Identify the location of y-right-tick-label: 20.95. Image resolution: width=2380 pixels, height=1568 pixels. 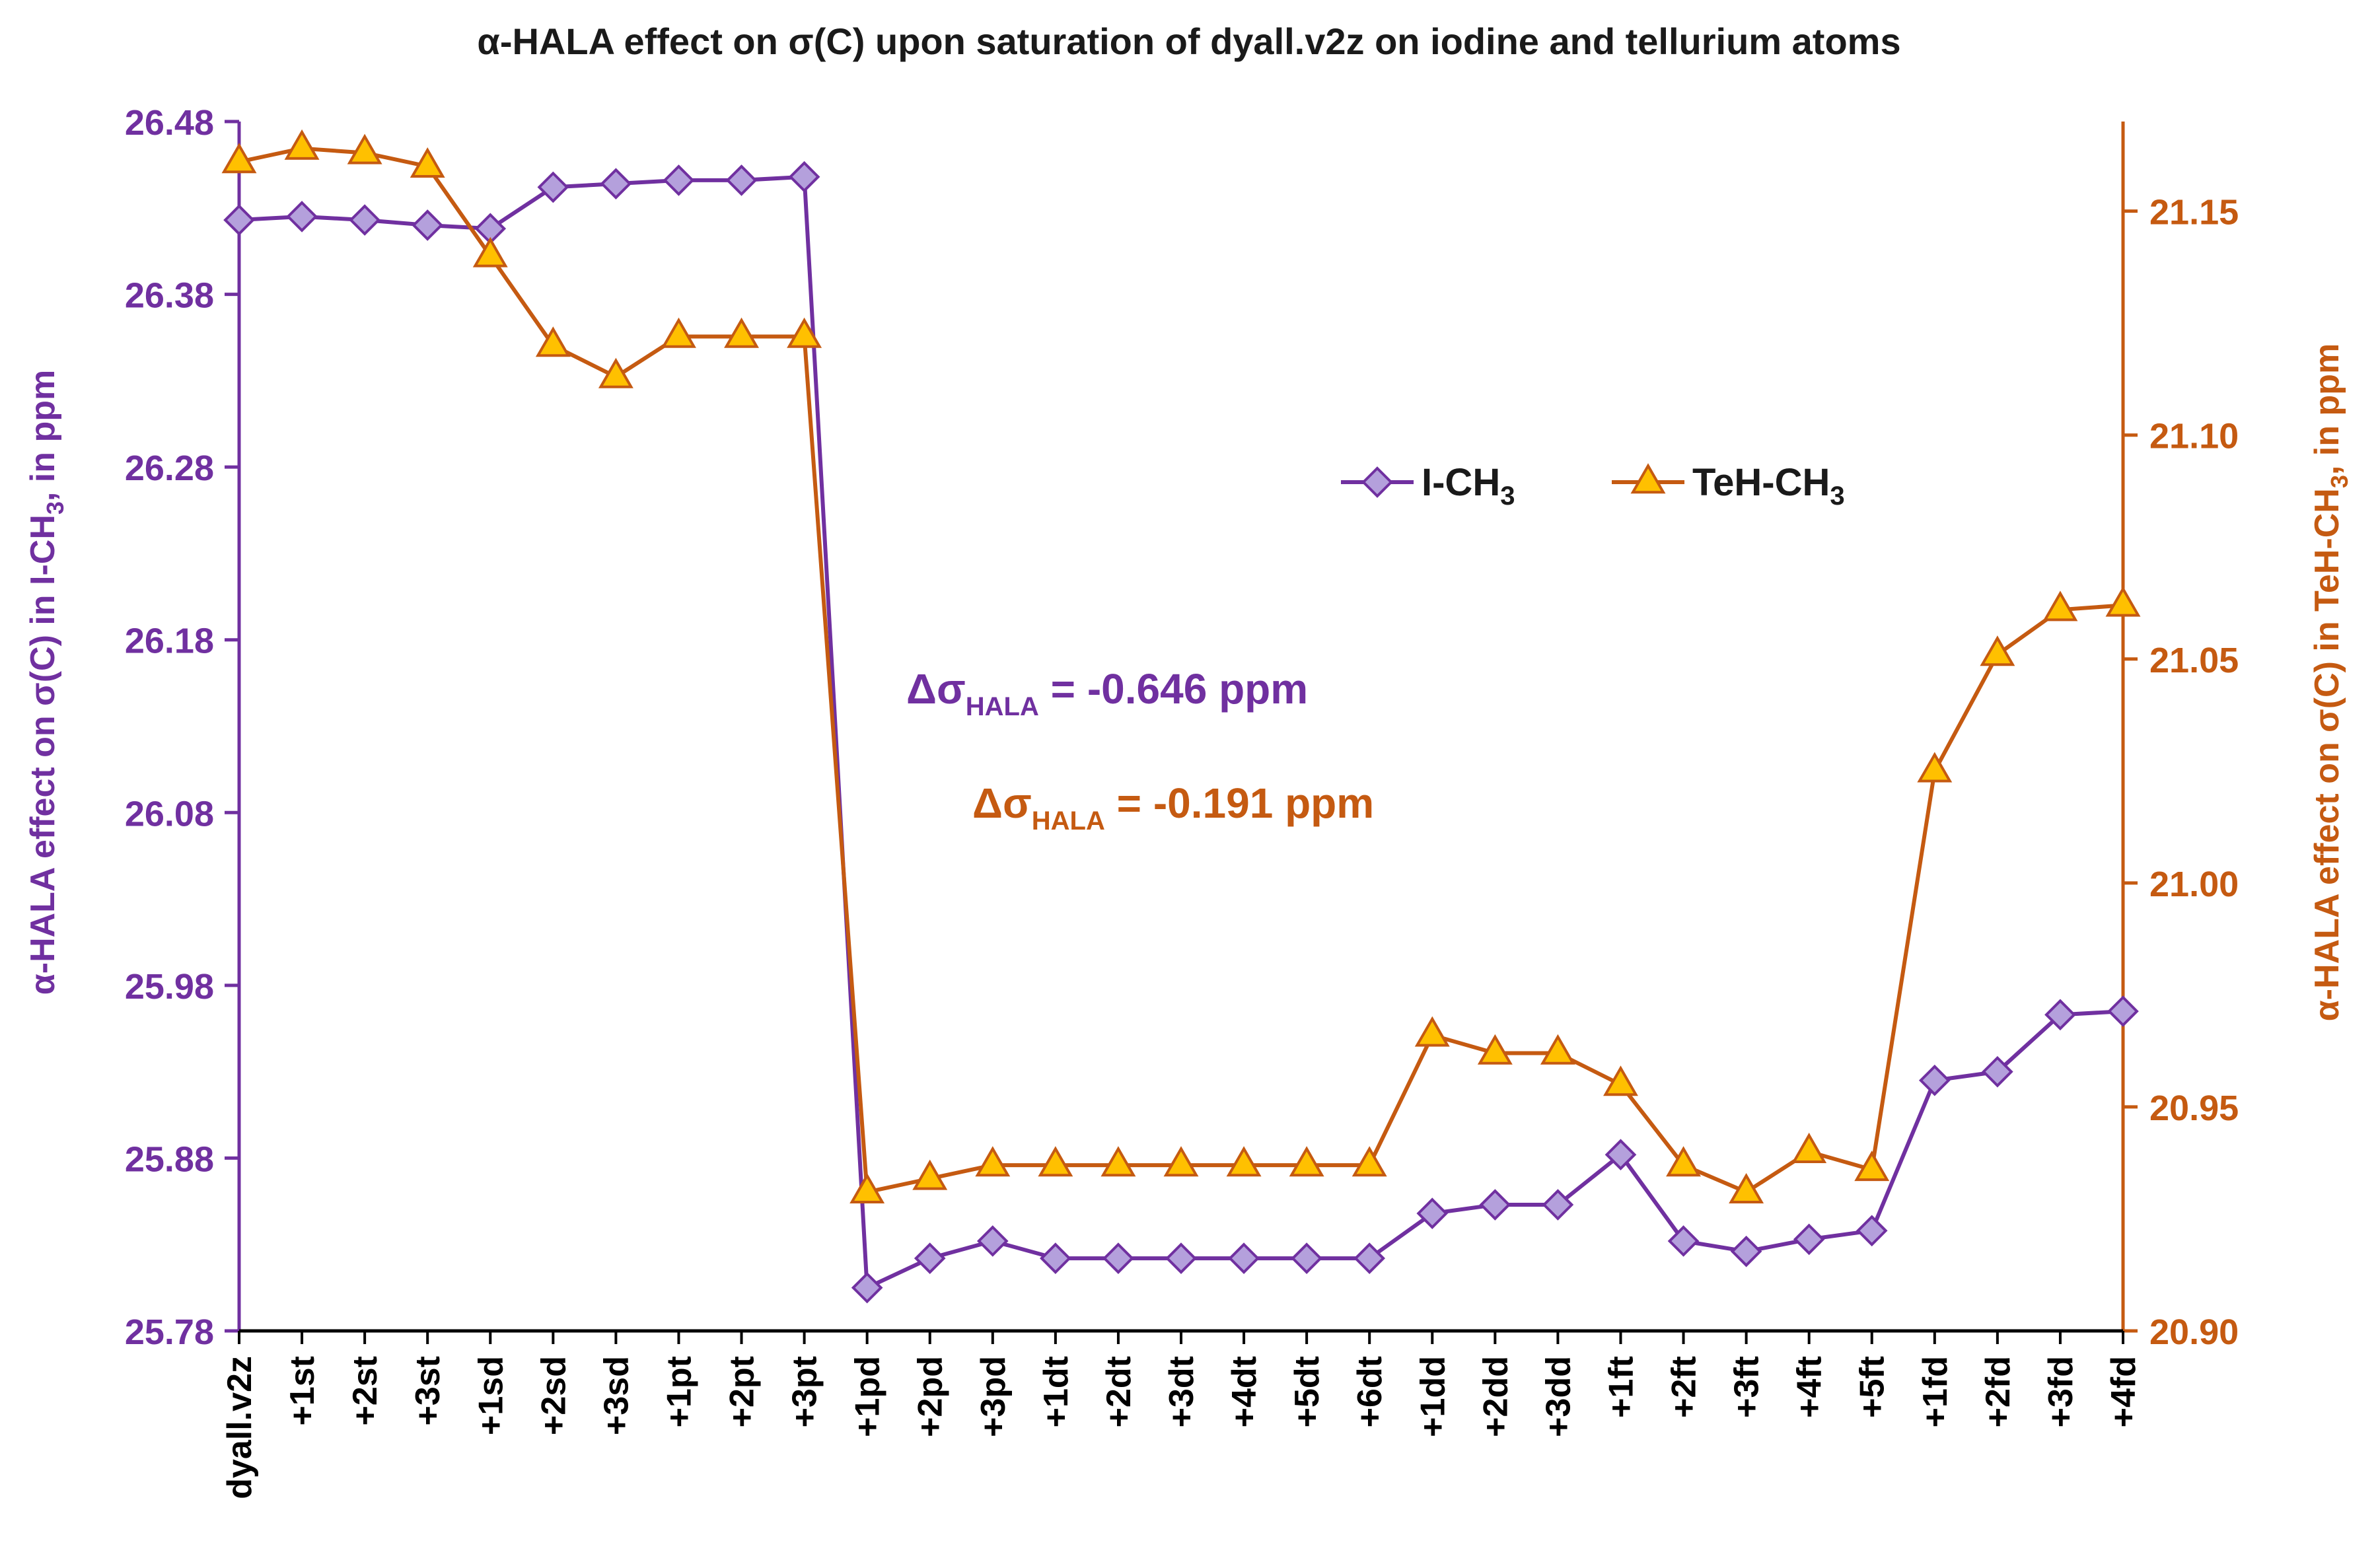
(2194, 1108).